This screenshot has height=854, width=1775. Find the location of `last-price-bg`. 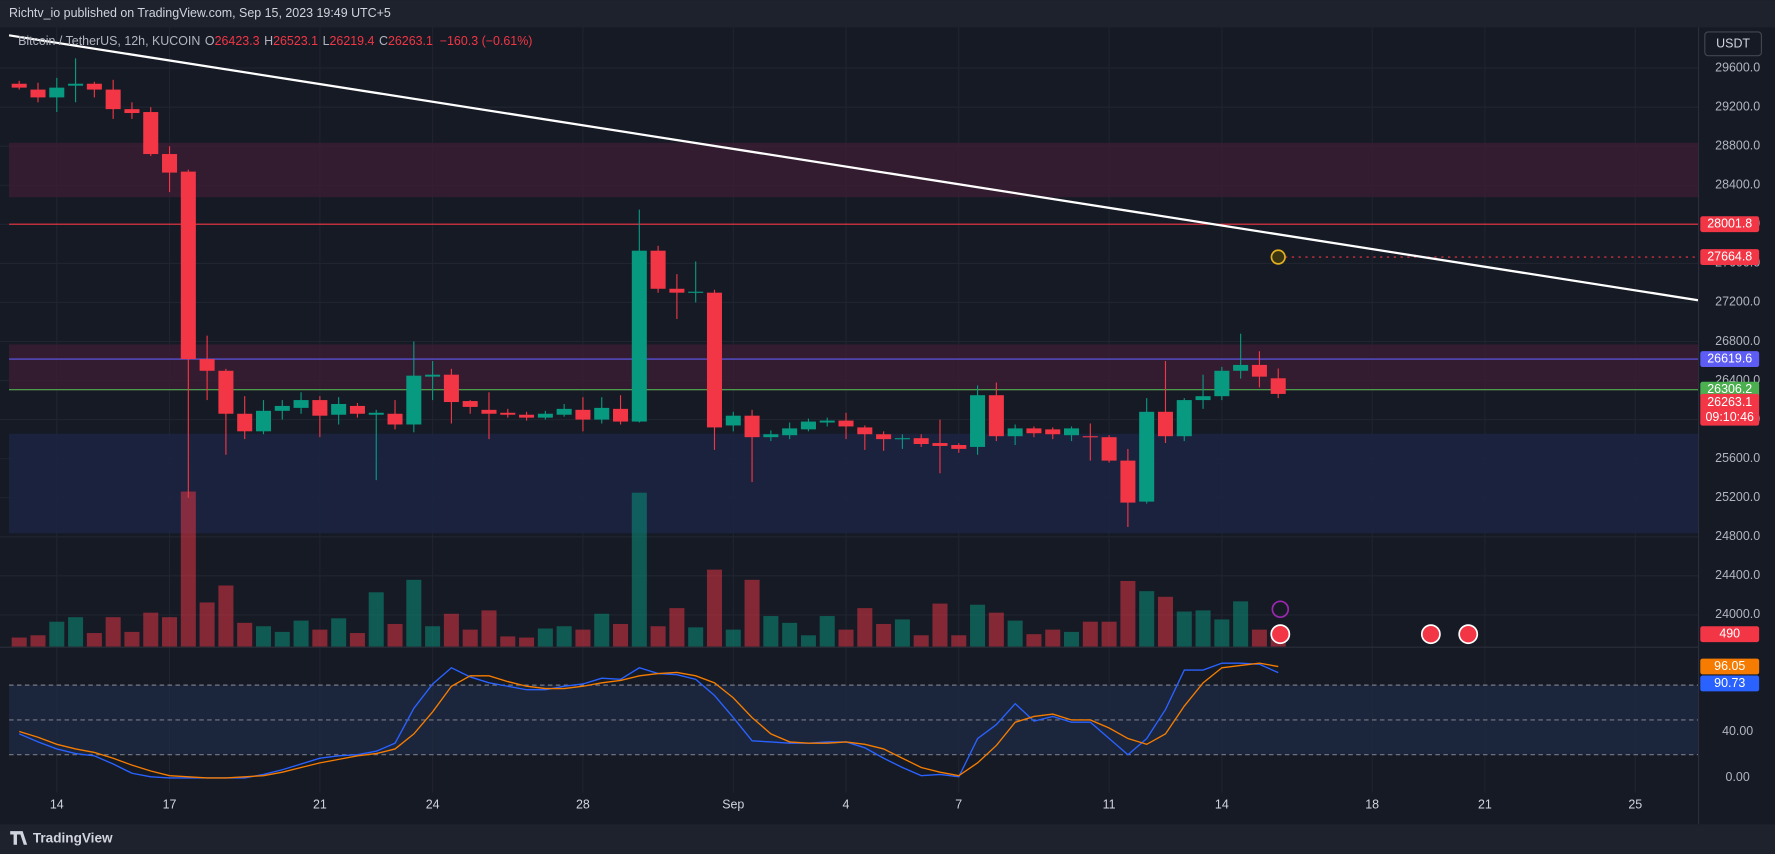

last-price-bg is located at coordinates (1730, 409).